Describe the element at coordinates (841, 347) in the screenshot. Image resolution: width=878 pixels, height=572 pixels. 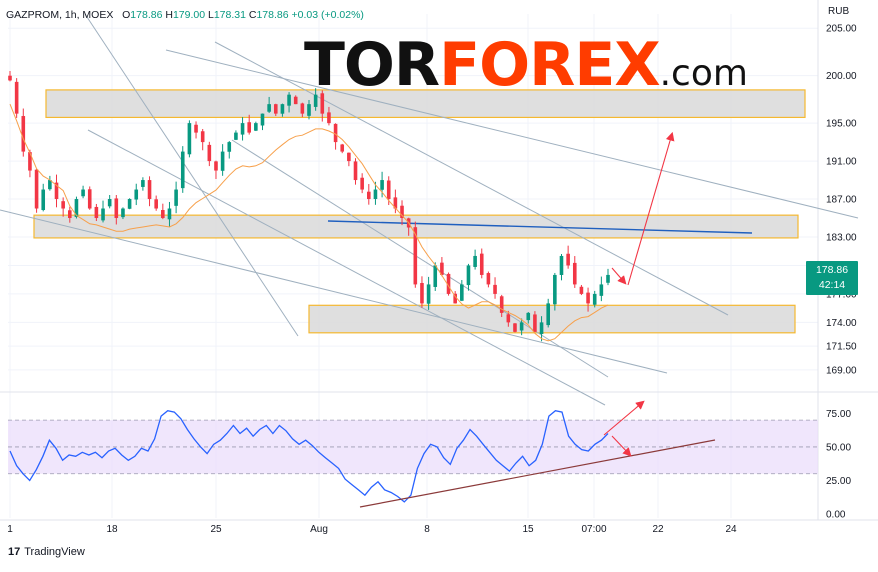
I see `price-tick-label: 171.50` at that location.